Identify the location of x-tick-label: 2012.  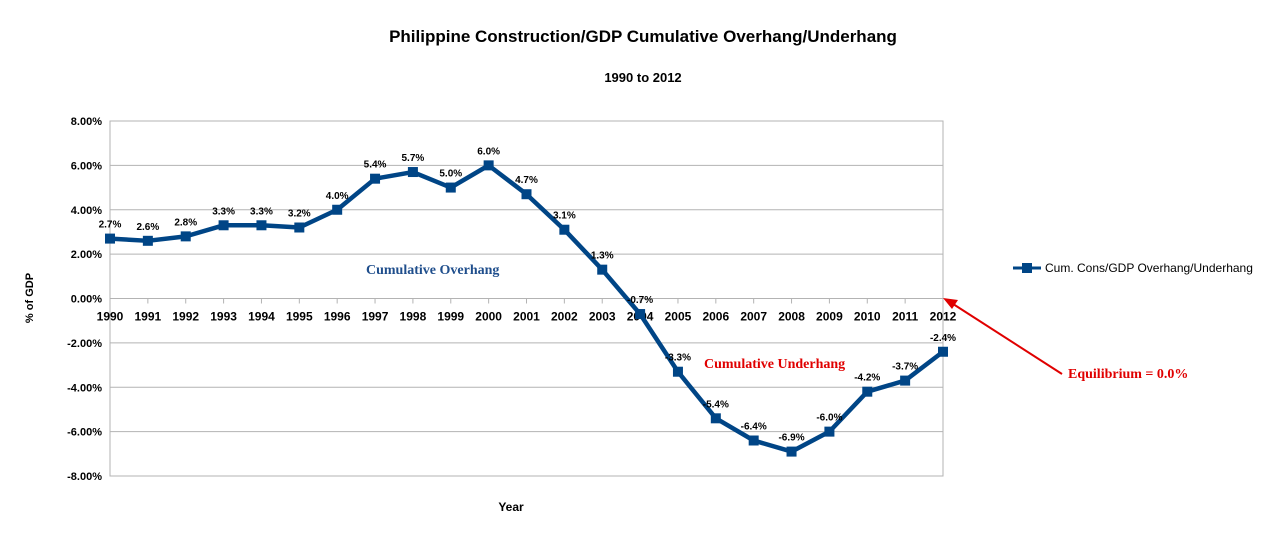
(943, 317).